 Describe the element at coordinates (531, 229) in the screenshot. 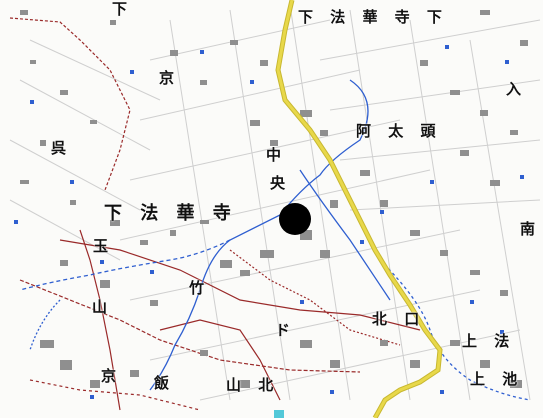

I see `place-label-right-edge-mid: 南` at that location.